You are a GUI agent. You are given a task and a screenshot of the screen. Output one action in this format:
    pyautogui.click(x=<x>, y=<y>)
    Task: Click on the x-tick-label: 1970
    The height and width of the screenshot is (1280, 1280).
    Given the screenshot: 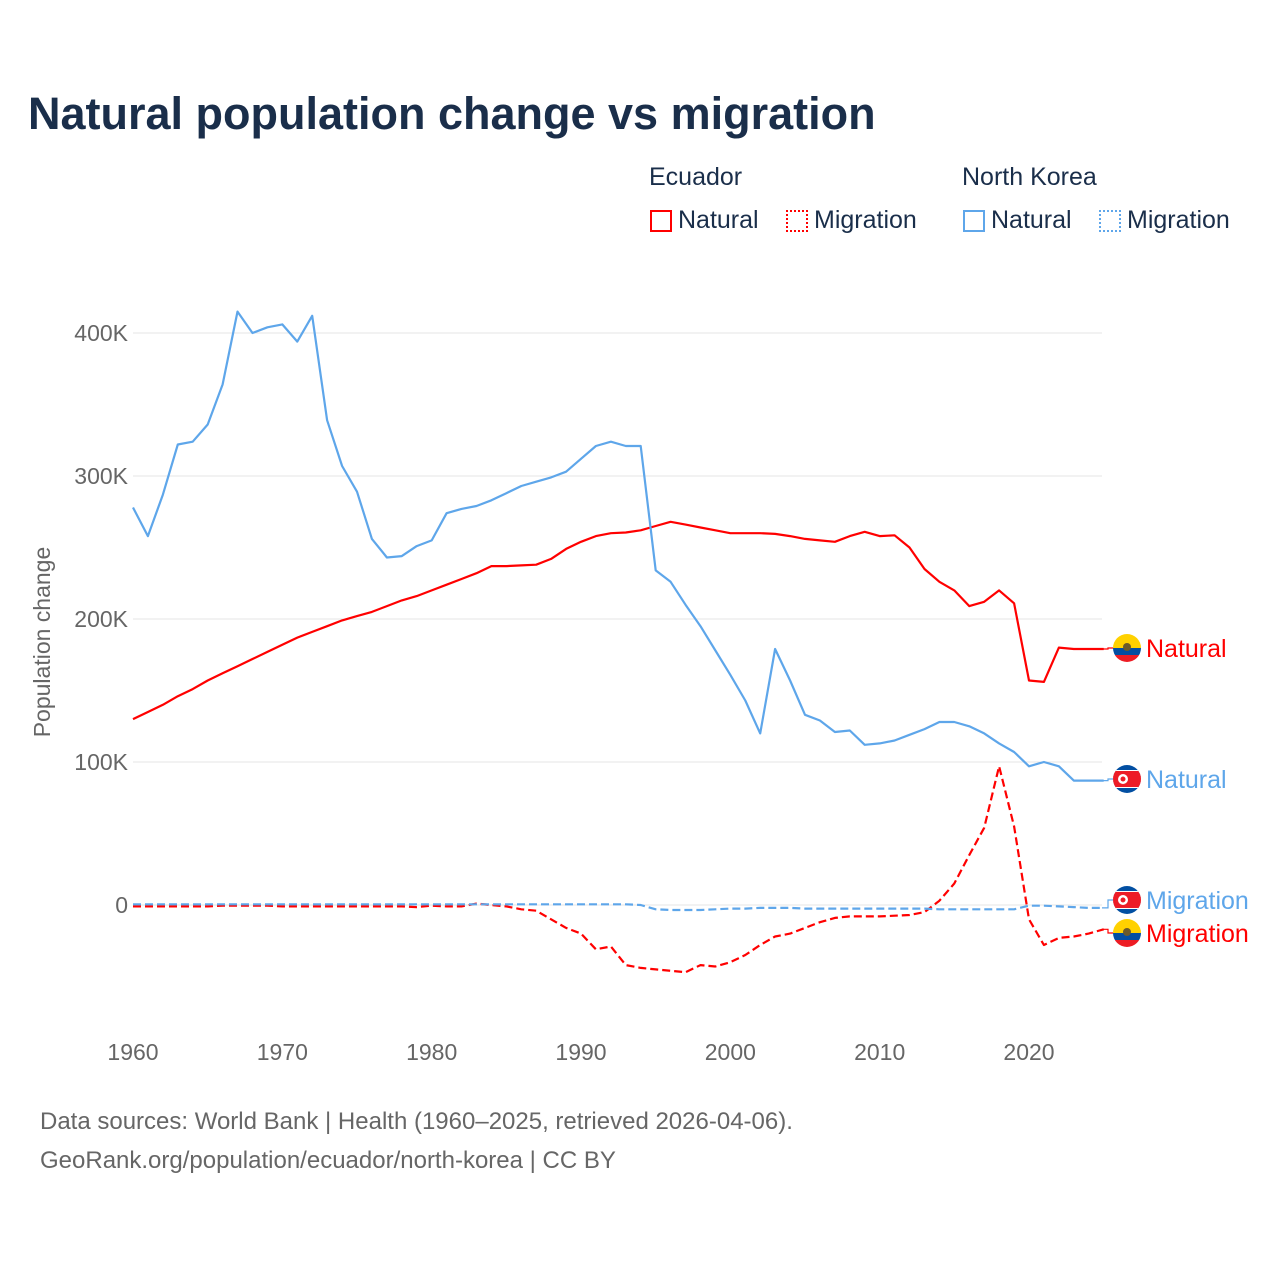 What is the action you would take?
    pyautogui.click(x=282, y=1052)
    